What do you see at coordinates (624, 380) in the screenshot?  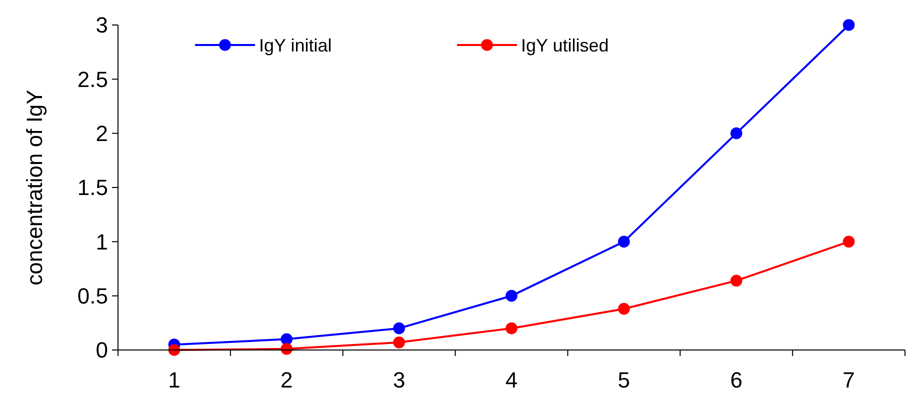 I see `x-tick-label: 5` at bounding box center [624, 380].